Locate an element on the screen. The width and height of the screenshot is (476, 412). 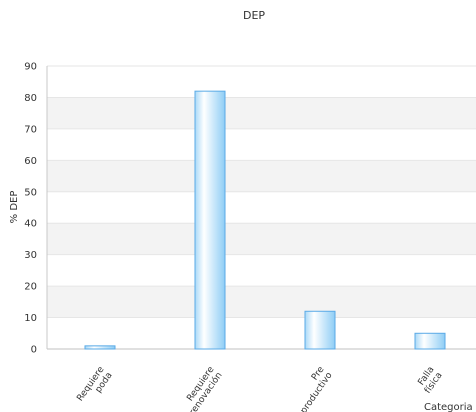
y-tick-label: 80 is located at coordinates (30, 98).